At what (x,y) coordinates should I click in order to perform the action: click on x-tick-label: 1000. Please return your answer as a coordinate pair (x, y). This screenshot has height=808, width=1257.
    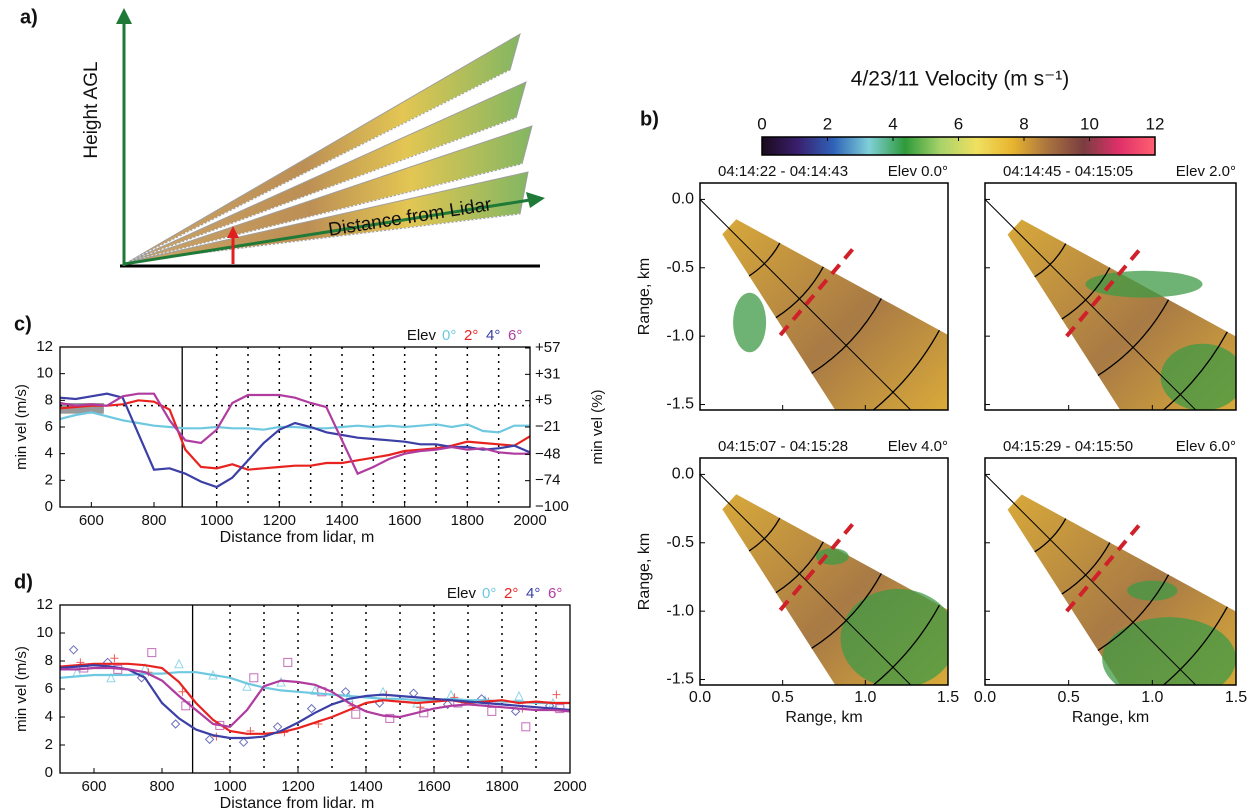
    Looking at the image, I should click on (229, 786).